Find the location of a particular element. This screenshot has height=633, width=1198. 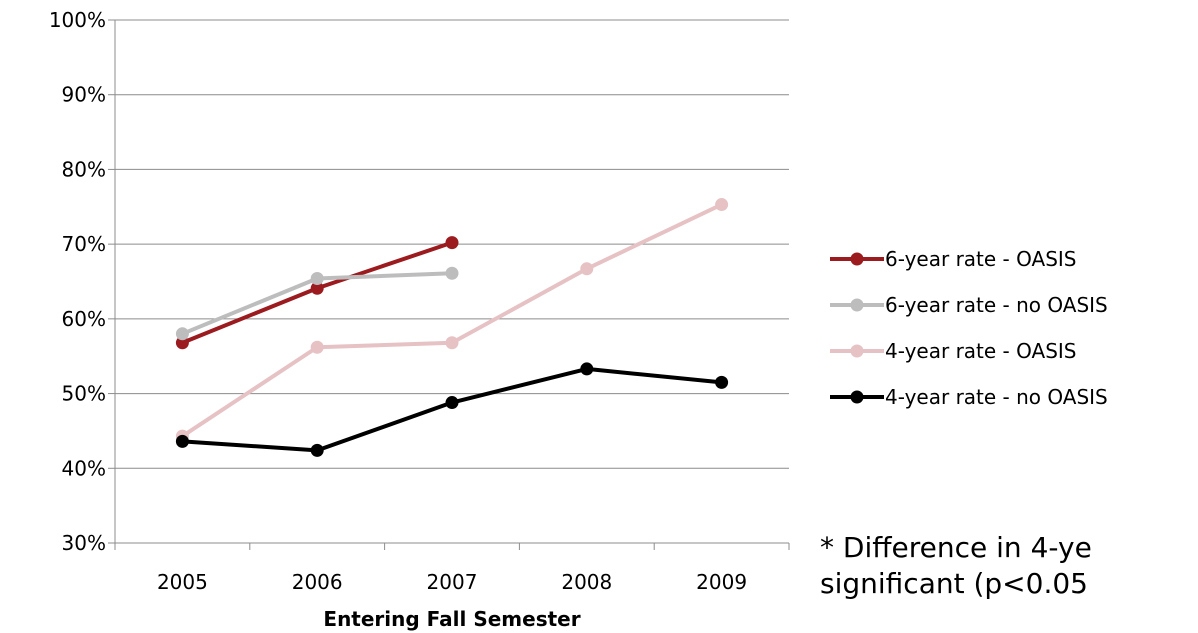

y-tick-label: 90% is located at coordinates (84, 95).